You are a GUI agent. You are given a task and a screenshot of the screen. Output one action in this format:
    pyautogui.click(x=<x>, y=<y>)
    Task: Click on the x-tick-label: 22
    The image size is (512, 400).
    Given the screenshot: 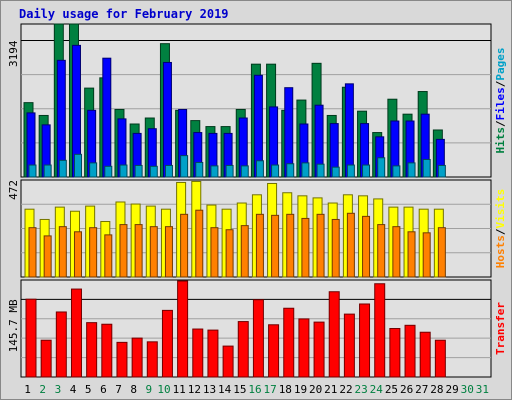 What is the action you would take?
    pyautogui.click(x=345, y=389)
    